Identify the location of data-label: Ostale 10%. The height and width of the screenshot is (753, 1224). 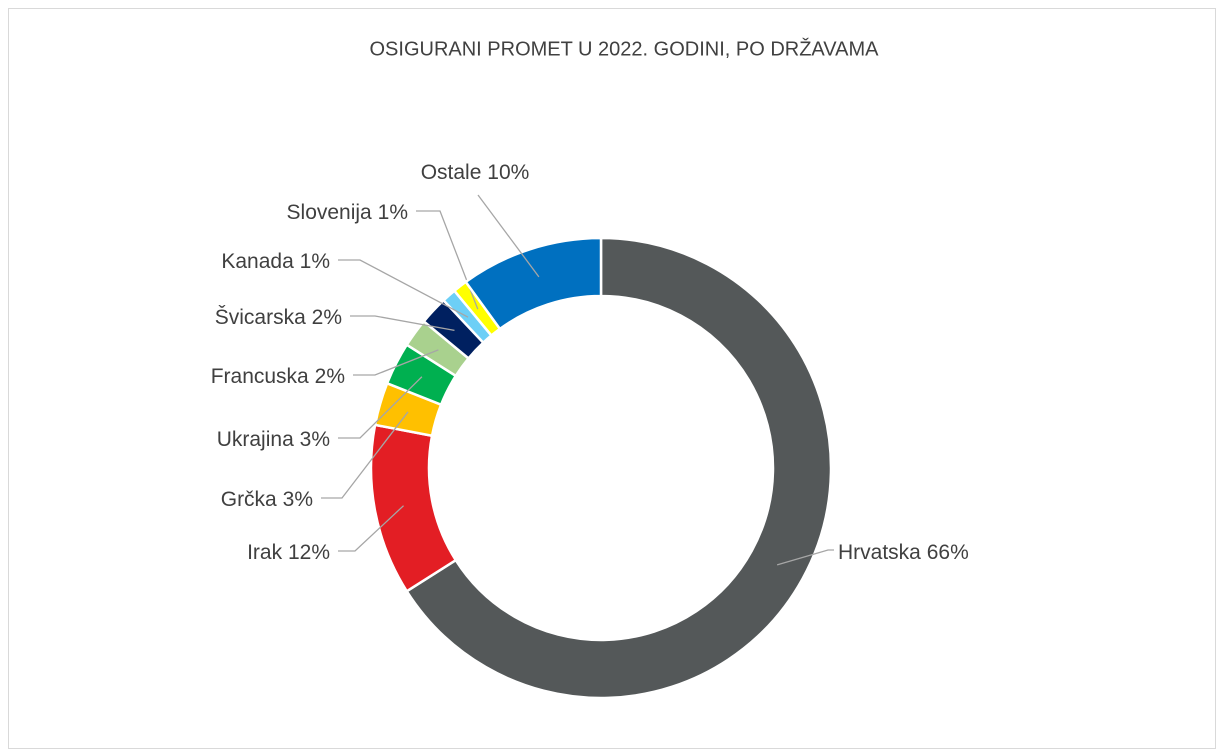
(475, 172).